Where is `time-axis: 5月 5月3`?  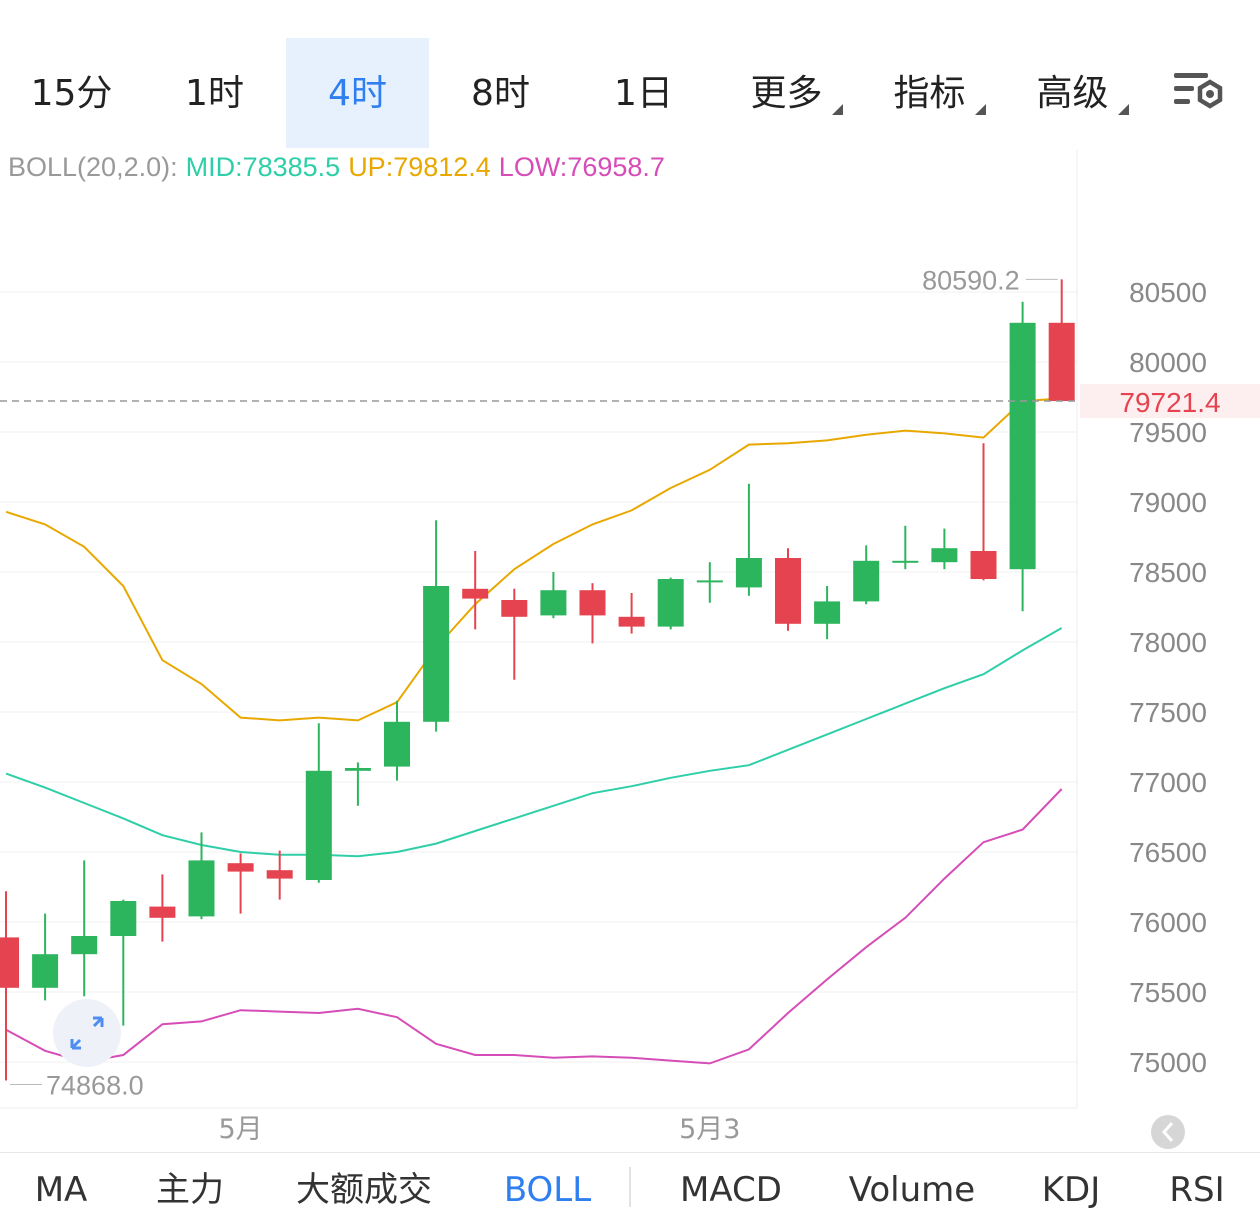
time-axis: 5月 5月3 is located at coordinates (480, 1129).